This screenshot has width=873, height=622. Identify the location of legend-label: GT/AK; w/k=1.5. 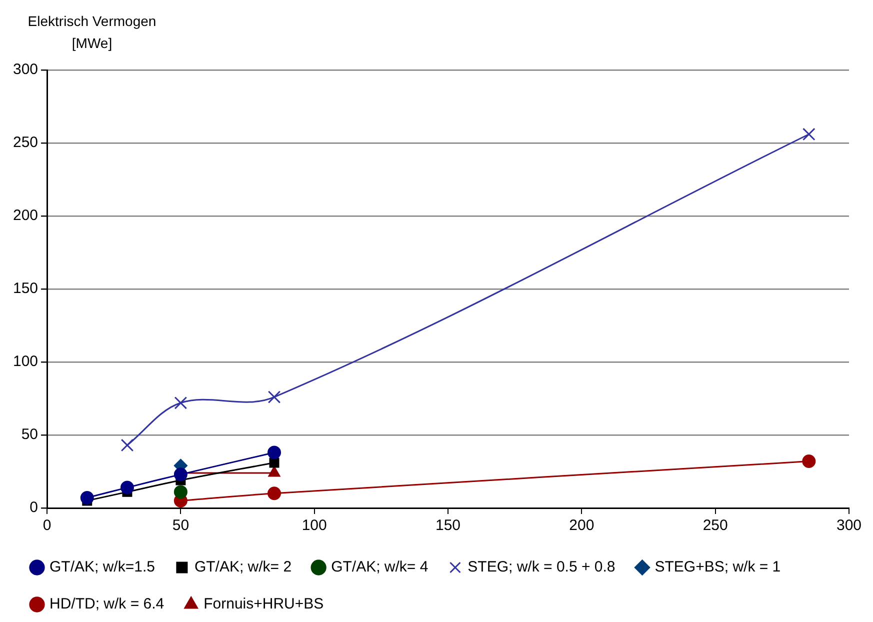
(102, 567).